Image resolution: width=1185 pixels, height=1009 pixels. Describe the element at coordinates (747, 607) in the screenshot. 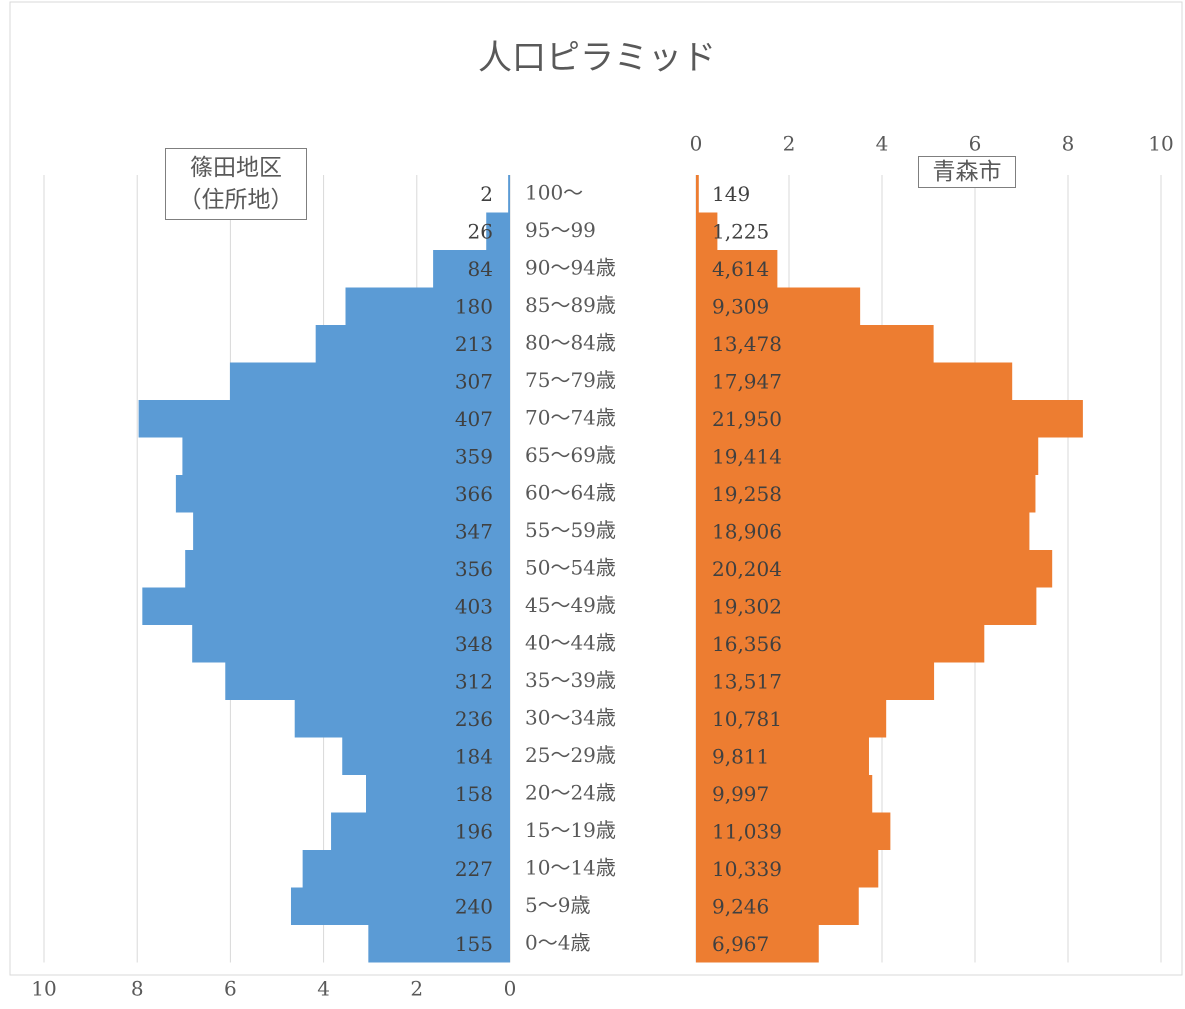

I see `count-label: 19,302` at that location.